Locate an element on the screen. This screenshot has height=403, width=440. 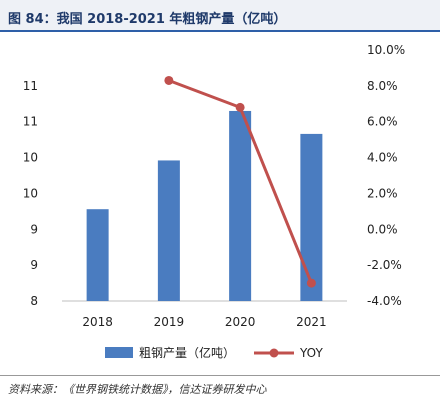
source-note: 资料来源：《世界钢铁统计数据》，信达证券研发中心 is located at coordinates (137, 389).